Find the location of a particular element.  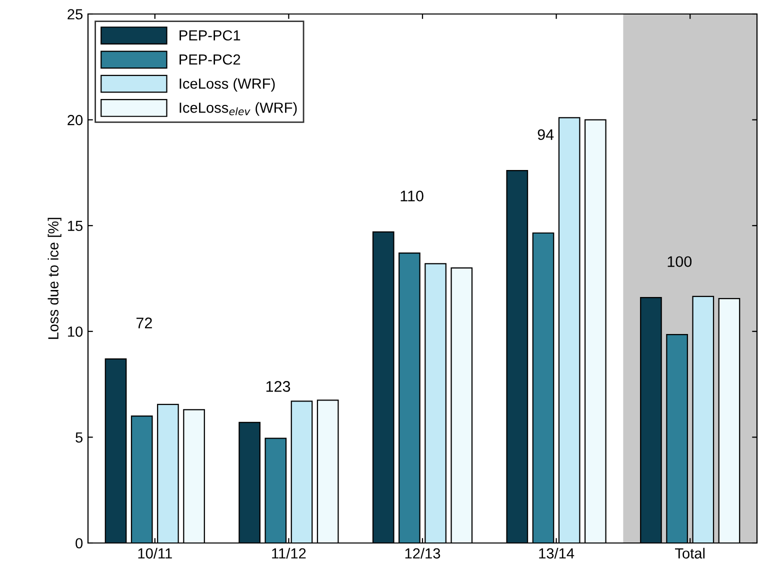

y-tick-label: 15 is located at coordinates (75, 226).